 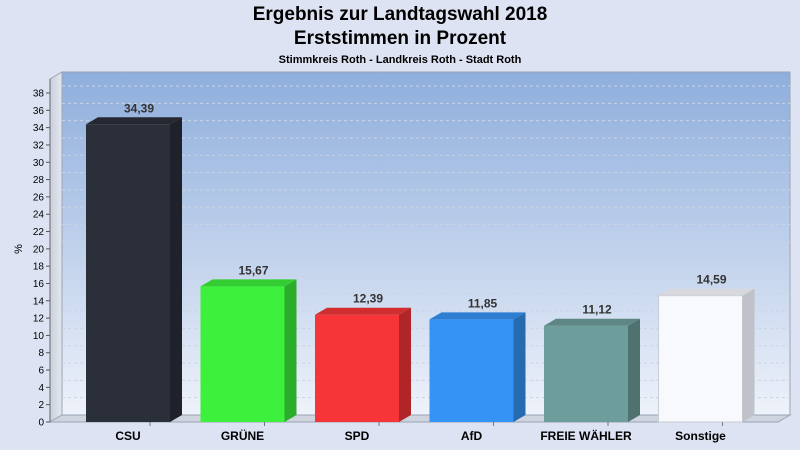 I want to click on y-tick-label: 28, so click(x=39, y=180).